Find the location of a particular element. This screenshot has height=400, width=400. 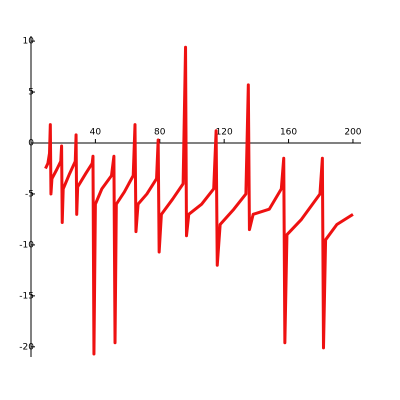

y-tick-label: -5 is located at coordinates (29, 194).